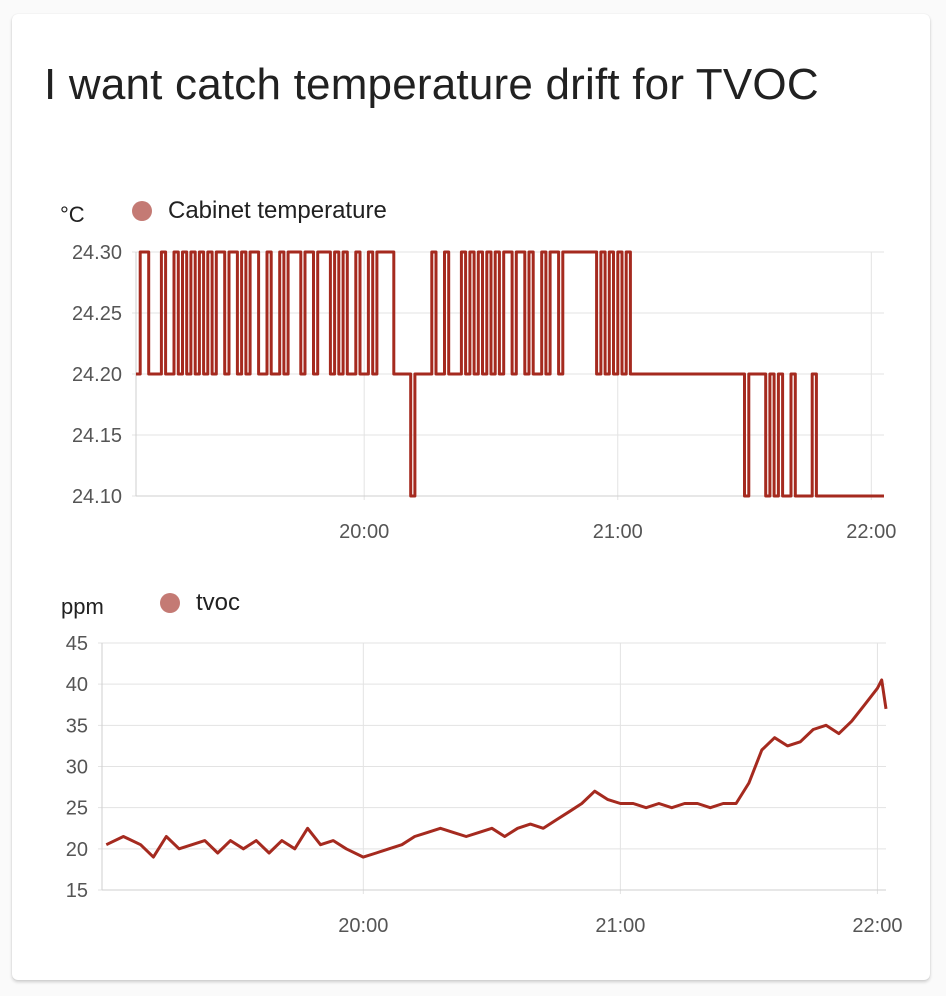 Image resolution: width=946 pixels, height=996 pixels. I want to click on temperature-legend-dot-icon, so click(142, 211).